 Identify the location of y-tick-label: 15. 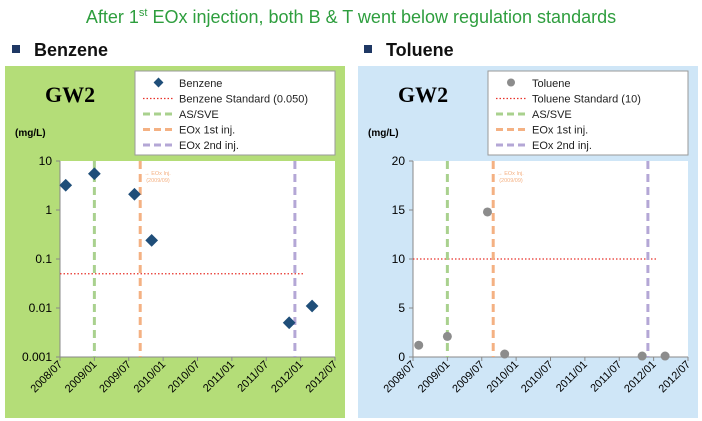
(399, 210).